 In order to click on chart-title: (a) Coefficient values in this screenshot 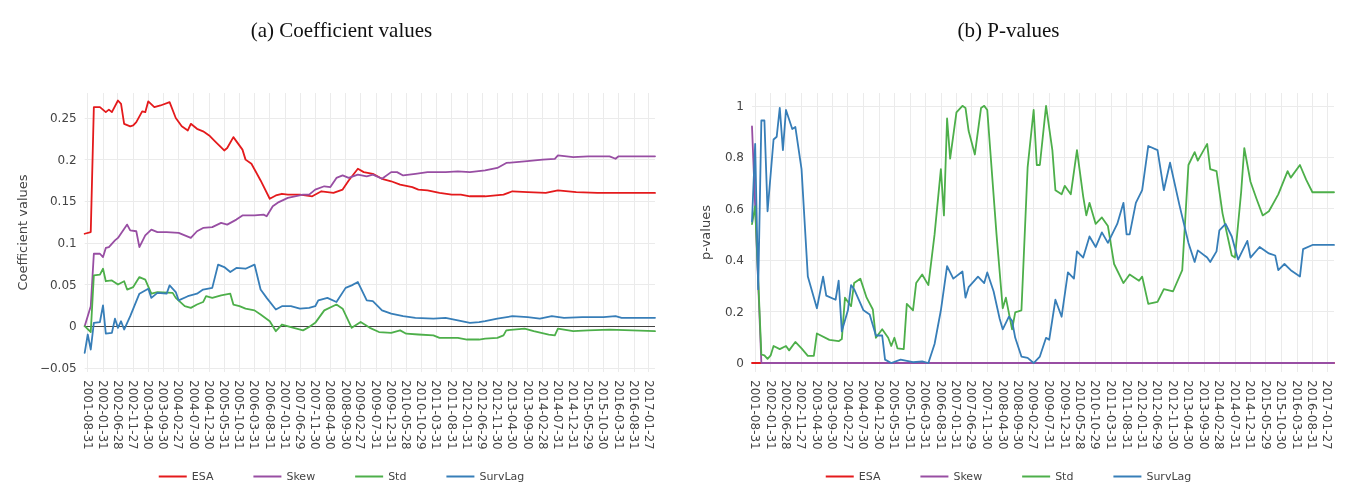, I will do `click(341, 29)`.